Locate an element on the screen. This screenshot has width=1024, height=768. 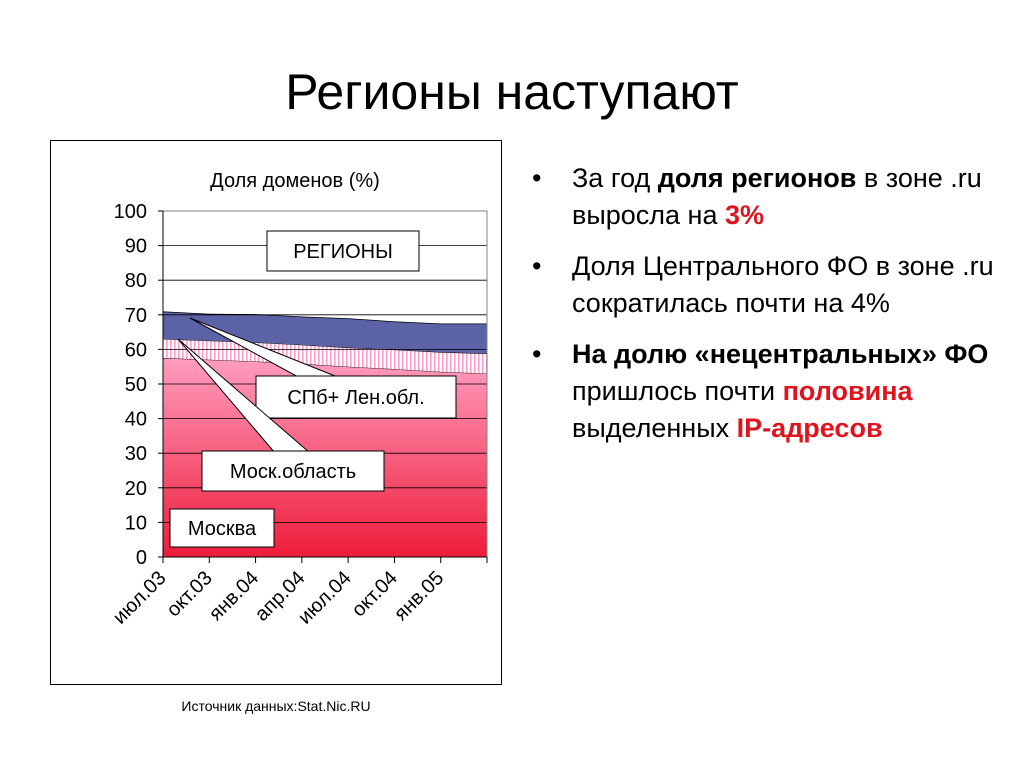
label-spb: СПб+ Лен.обл. is located at coordinates (355, 398).